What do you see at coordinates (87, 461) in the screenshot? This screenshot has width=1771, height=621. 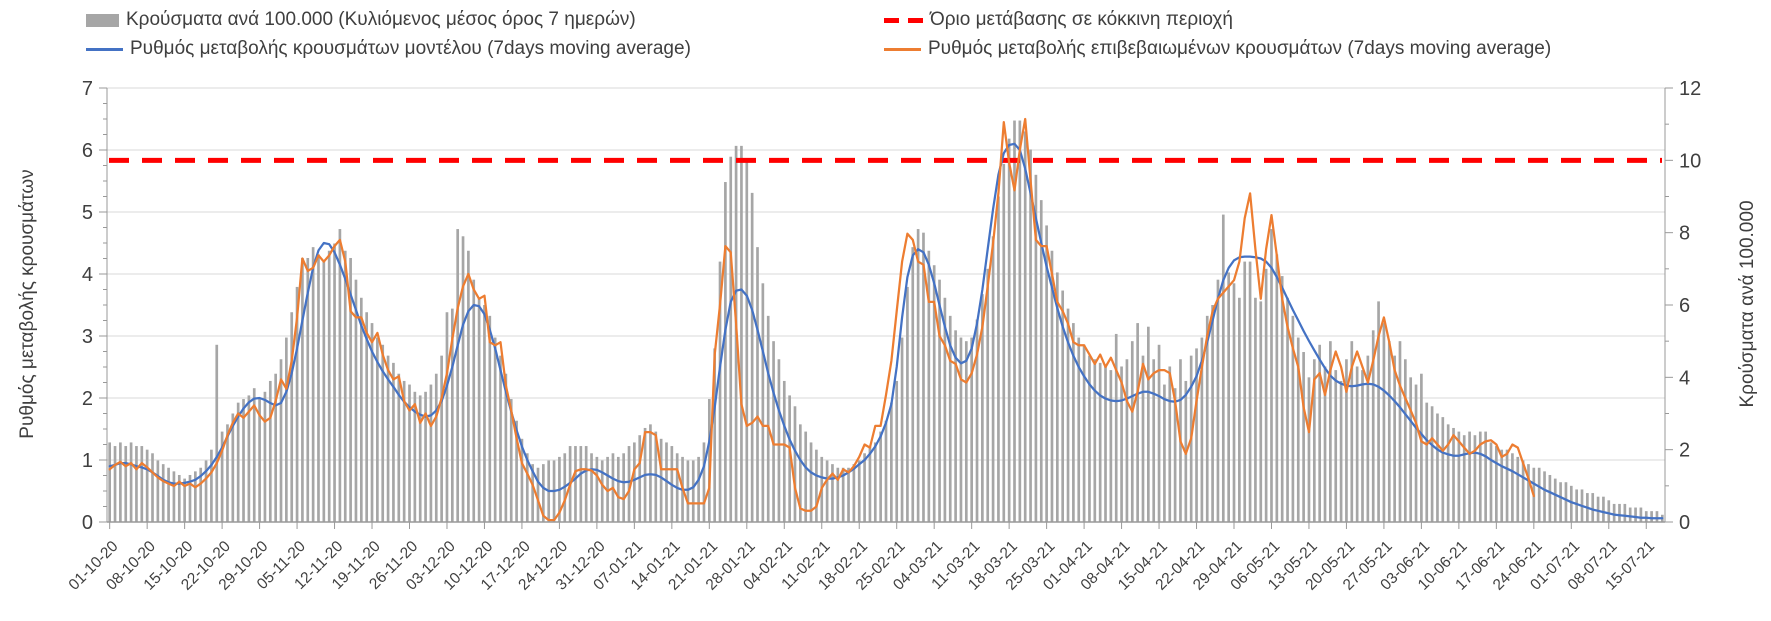 I see `left-axis-tick-label: 1` at bounding box center [87, 461].